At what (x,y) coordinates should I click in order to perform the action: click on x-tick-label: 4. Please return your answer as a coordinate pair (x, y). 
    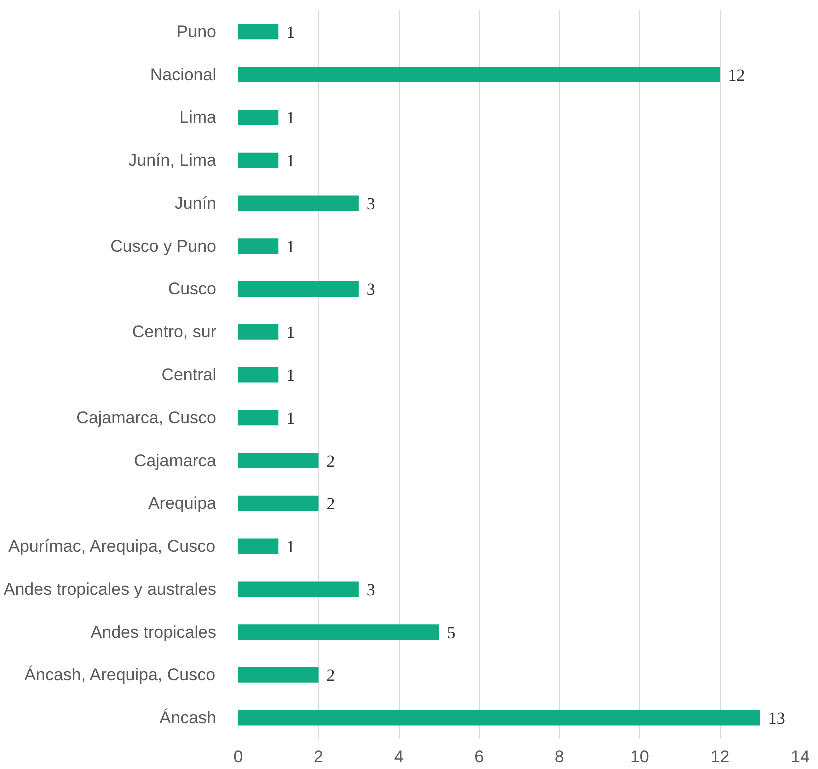
    Looking at the image, I should click on (399, 757).